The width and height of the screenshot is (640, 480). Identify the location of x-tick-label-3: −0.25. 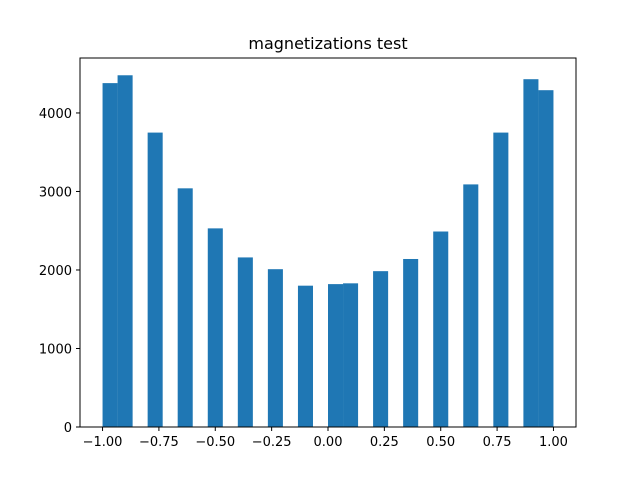
(272, 442).